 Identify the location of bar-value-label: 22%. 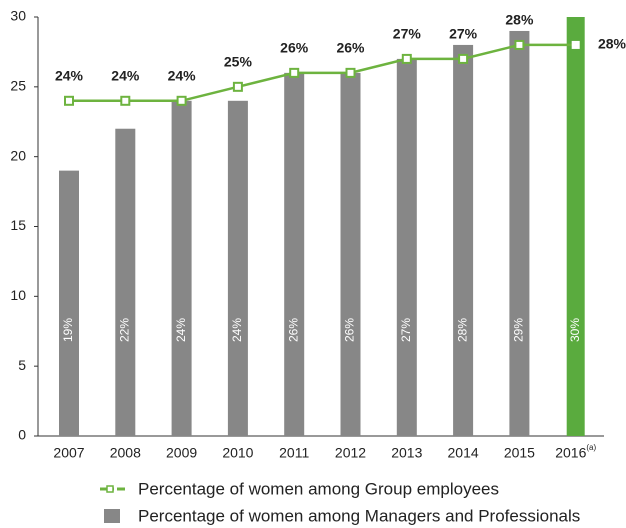
(124, 330).